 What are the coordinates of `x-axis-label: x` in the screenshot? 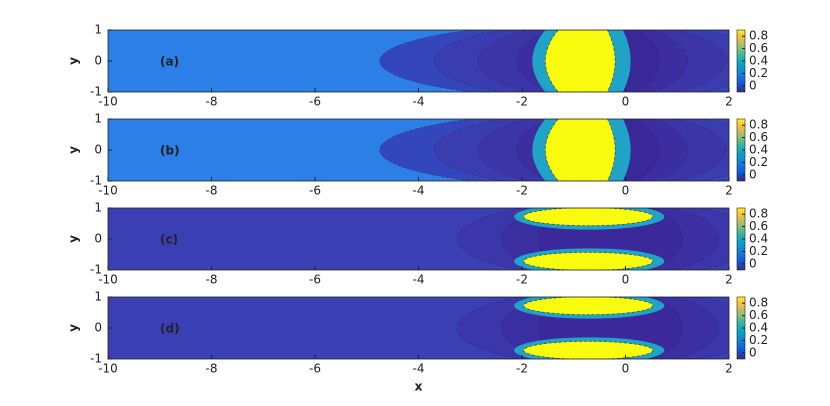 It's located at (419, 387).